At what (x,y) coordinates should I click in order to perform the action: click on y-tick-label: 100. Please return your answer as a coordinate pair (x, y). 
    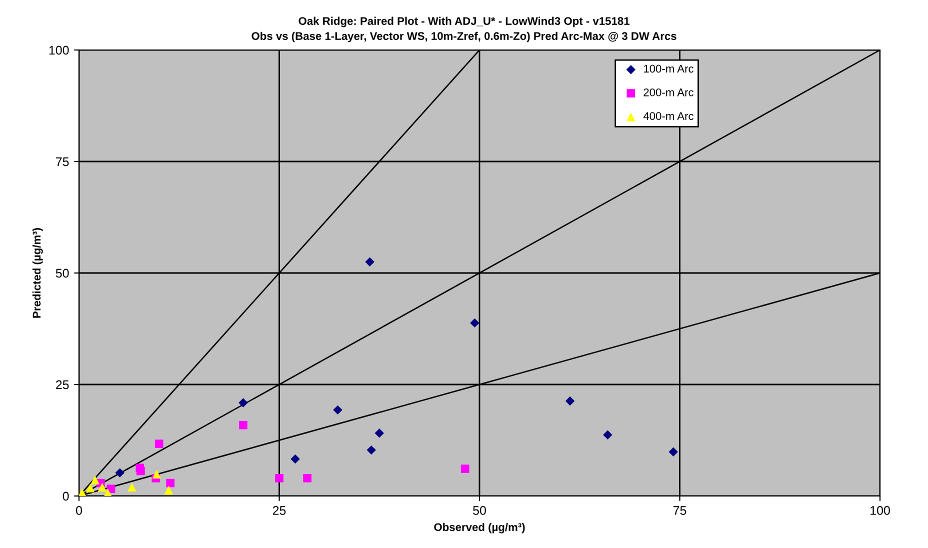
    Looking at the image, I should click on (59, 50).